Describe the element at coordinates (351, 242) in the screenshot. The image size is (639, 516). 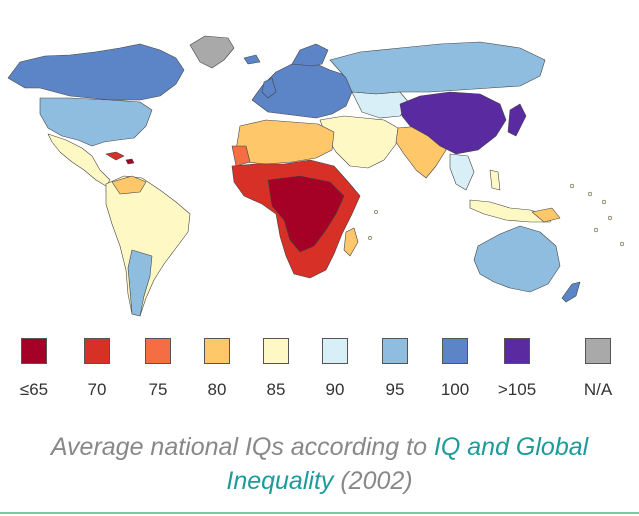
I see `madagascar-region` at that location.